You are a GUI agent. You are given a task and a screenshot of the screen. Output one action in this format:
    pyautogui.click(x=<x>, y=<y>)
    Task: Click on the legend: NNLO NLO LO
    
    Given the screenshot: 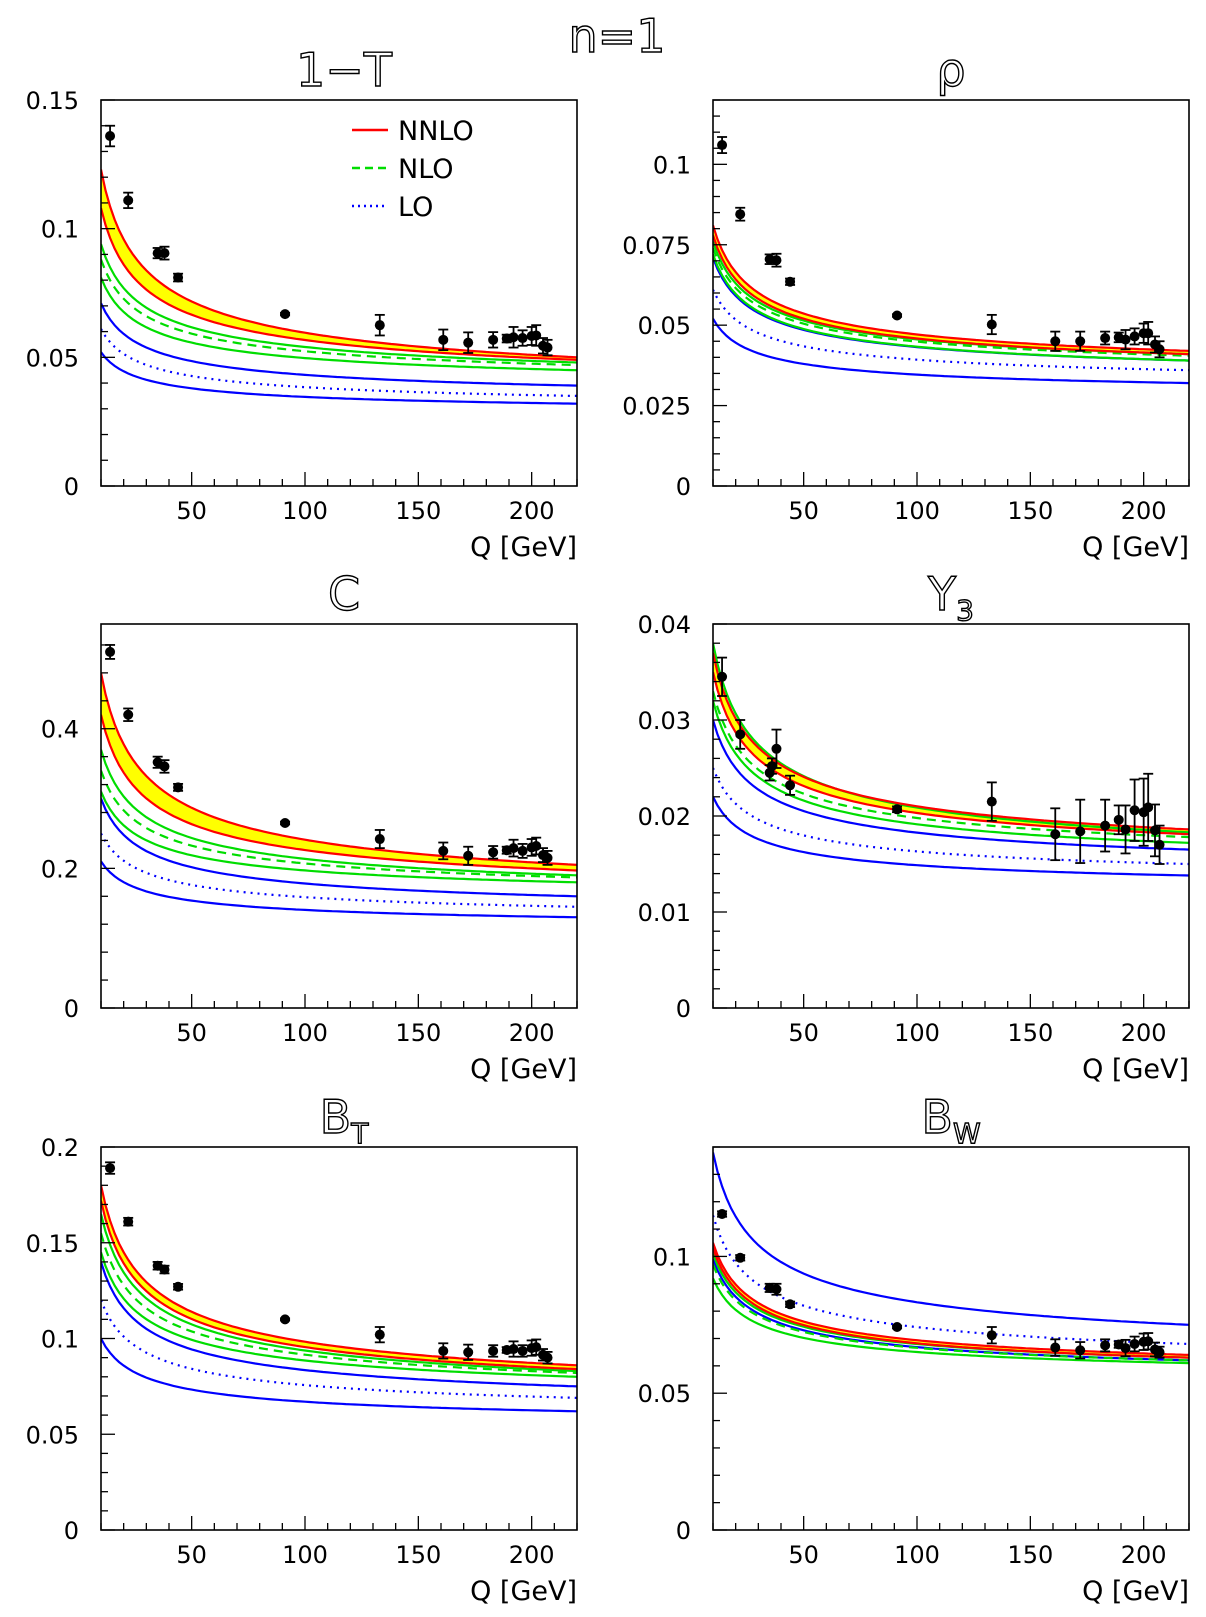 What is the action you would take?
    pyautogui.click(x=413, y=169)
    